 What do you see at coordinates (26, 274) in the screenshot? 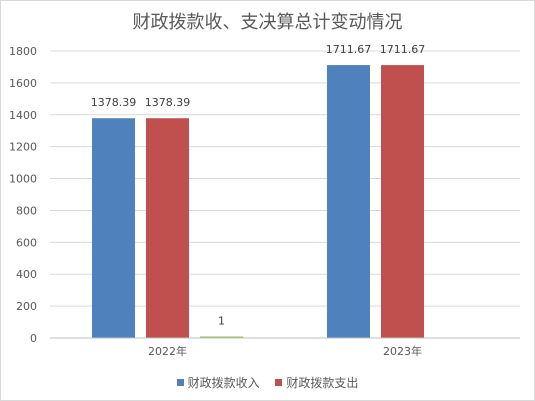
I see `y-tick-label: 400` at bounding box center [26, 274].